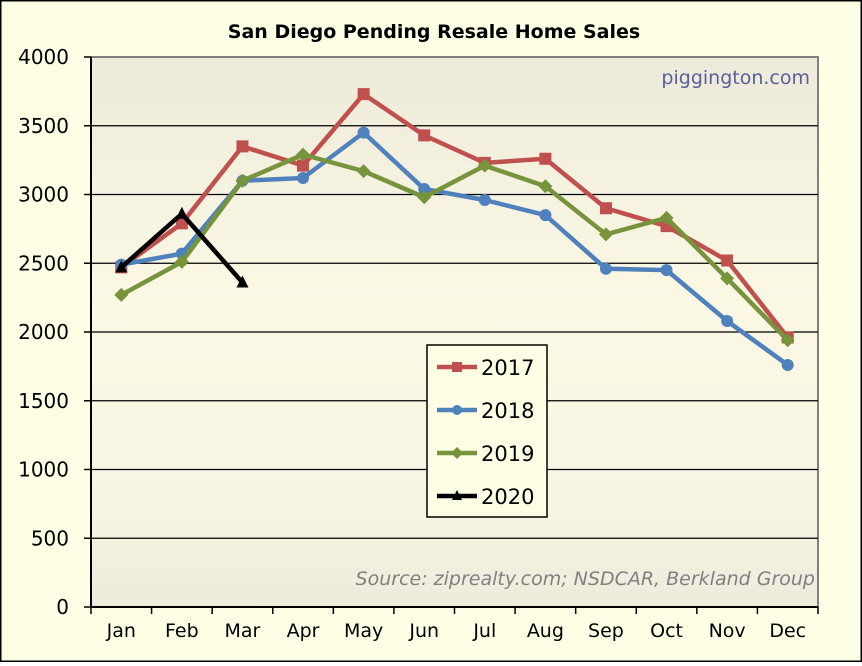 The height and width of the screenshot is (666, 862). I want to click on data-point-2018-Oct, so click(666, 270).